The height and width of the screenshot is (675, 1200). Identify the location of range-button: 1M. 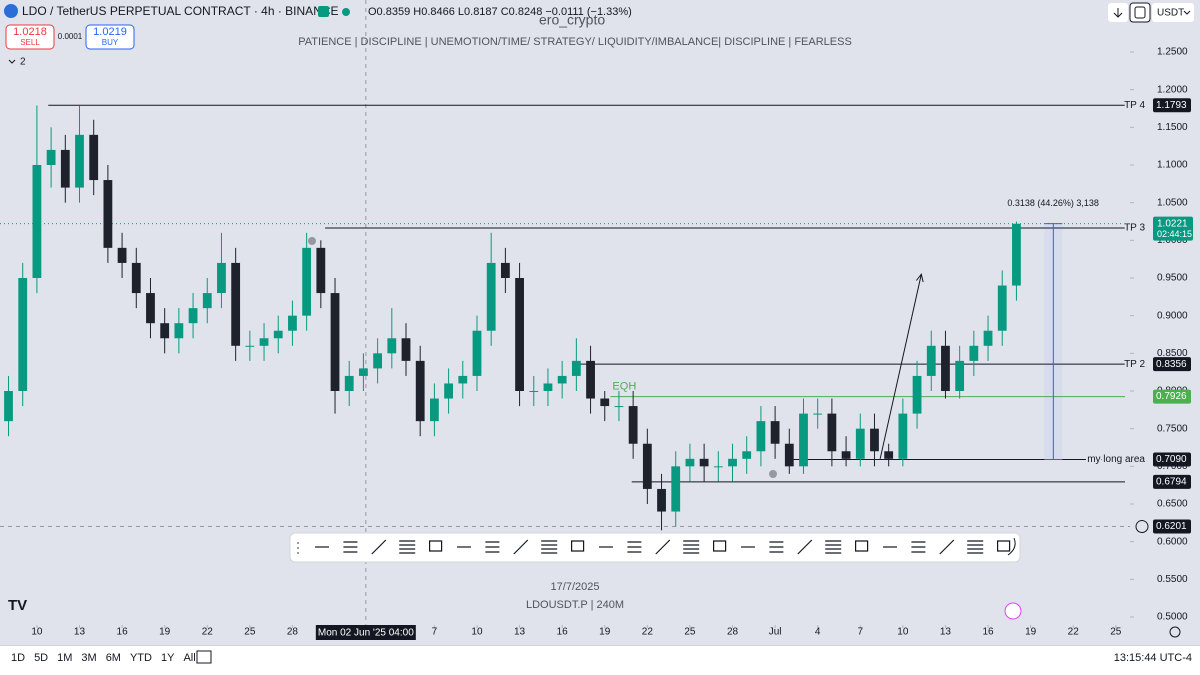
(64, 658).